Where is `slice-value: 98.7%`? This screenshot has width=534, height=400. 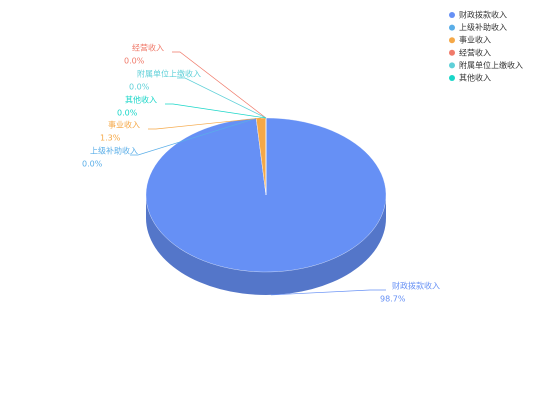 slice-value: 98.7% is located at coordinates (393, 299).